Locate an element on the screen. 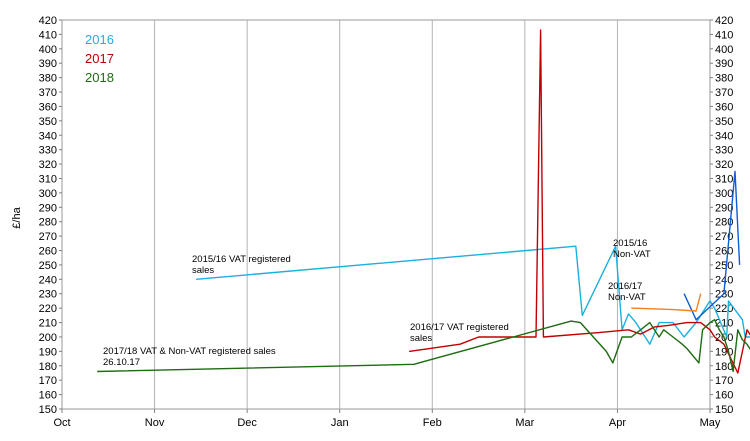 The width and height of the screenshot is (750, 441). y-tick-label: 230 is located at coordinates (48, 295).